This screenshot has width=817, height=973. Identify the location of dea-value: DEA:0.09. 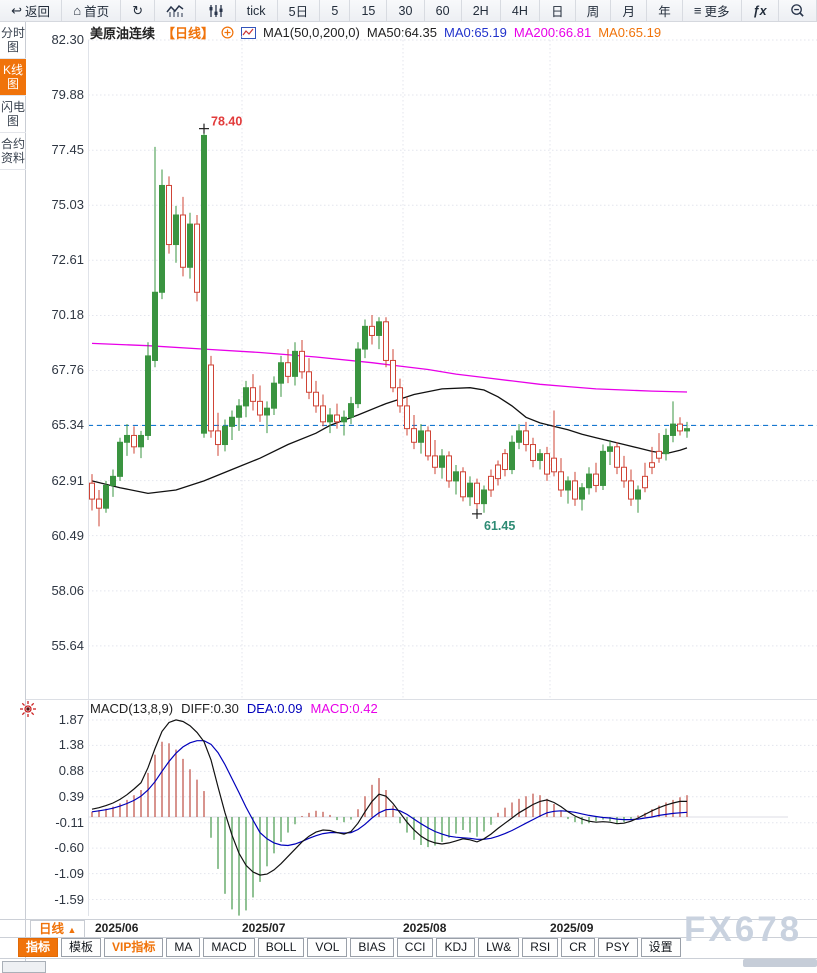
(274, 708).